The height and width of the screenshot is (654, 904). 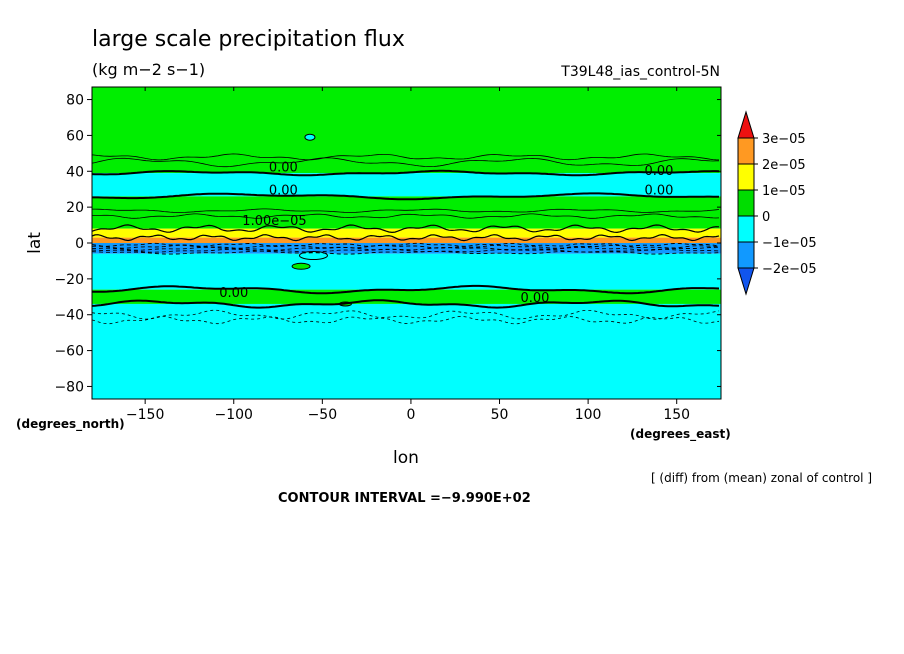 What do you see at coordinates (75, 172) in the screenshot?
I see `y-tick-label: 40` at bounding box center [75, 172].